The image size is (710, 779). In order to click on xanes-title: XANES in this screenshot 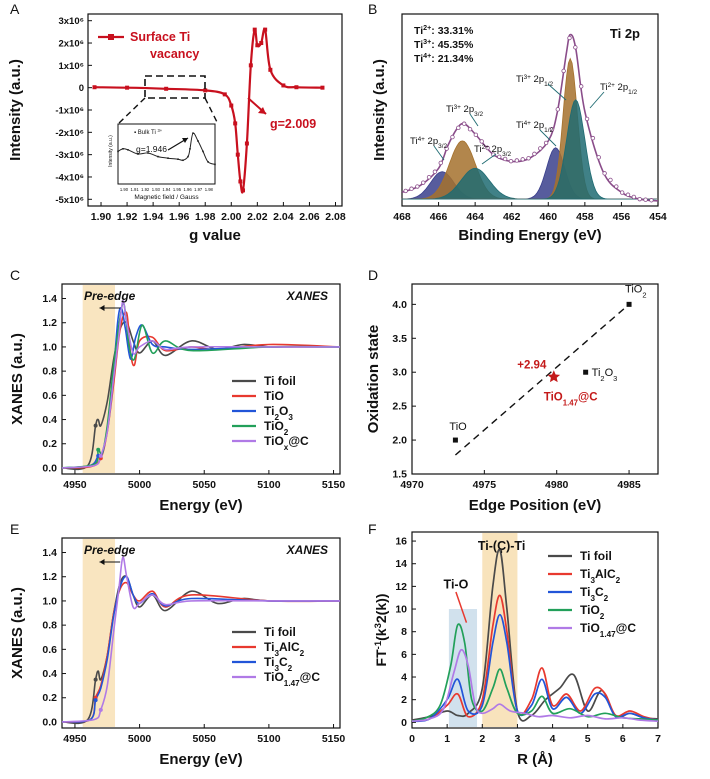, I will do `click(307, 296)`.